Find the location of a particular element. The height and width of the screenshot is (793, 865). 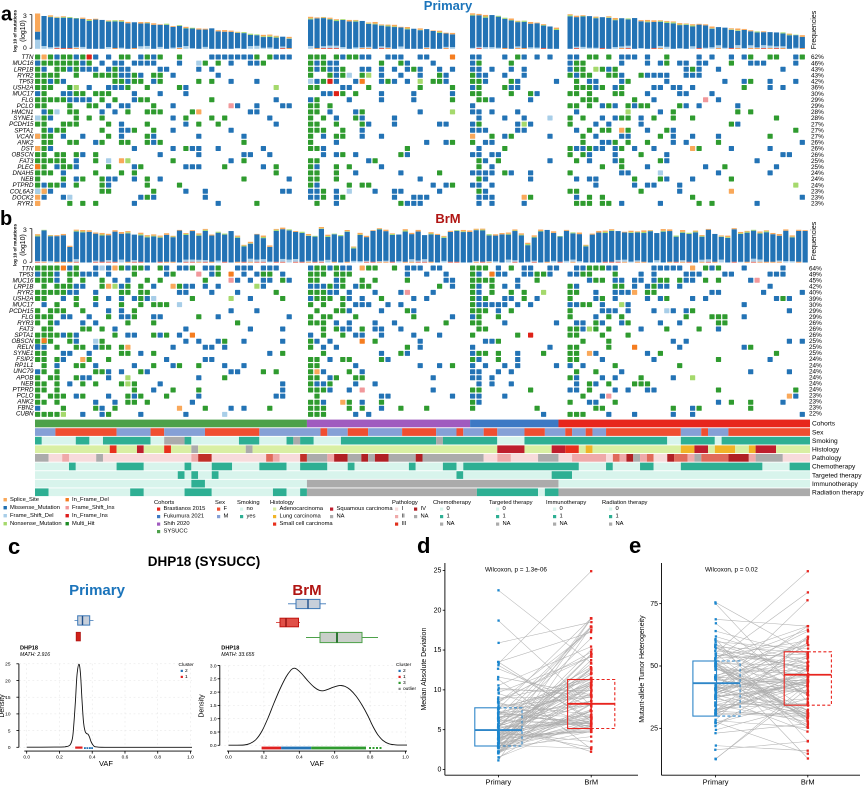

svg-text: VAF is located at coordinates (317, 763).